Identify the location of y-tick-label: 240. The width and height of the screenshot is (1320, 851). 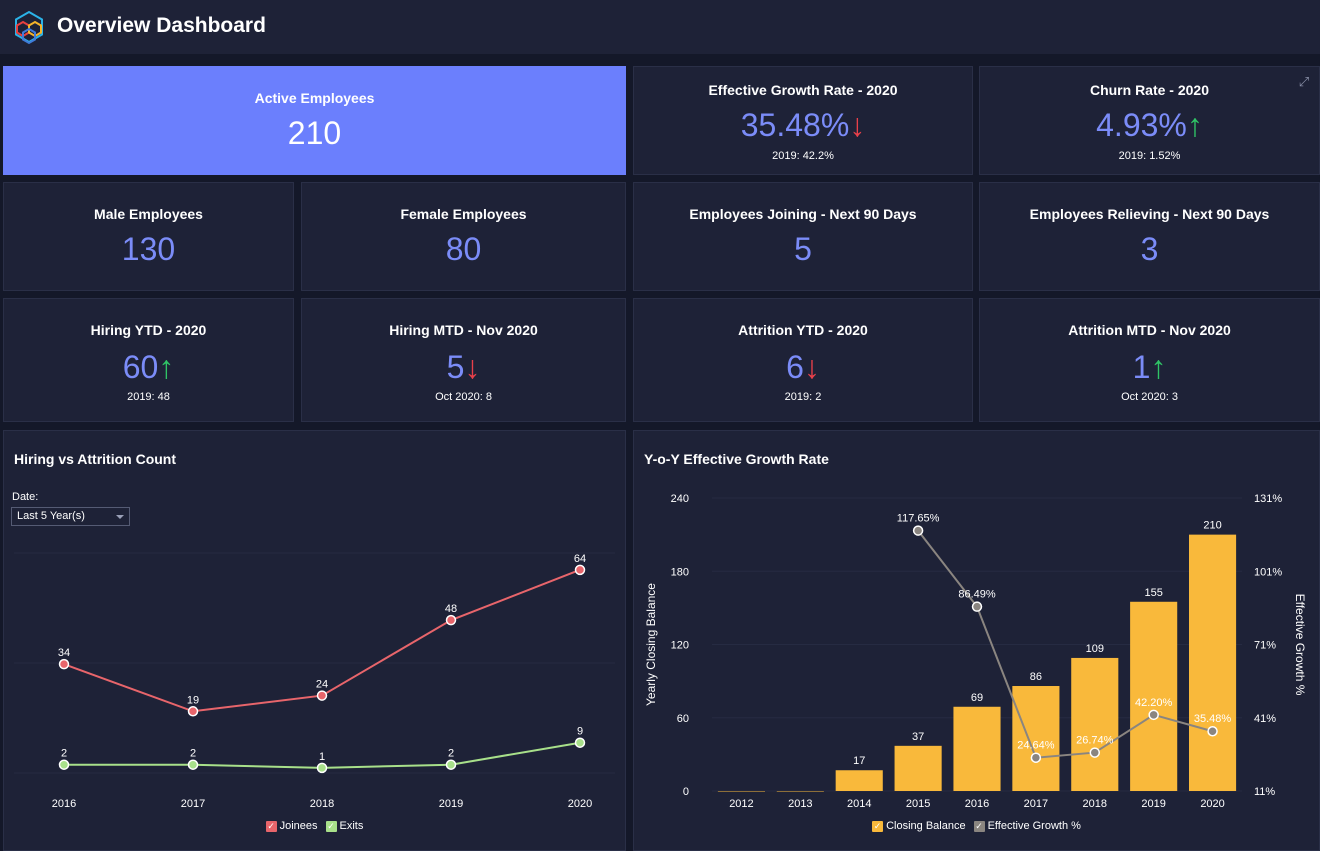
(680, 499).